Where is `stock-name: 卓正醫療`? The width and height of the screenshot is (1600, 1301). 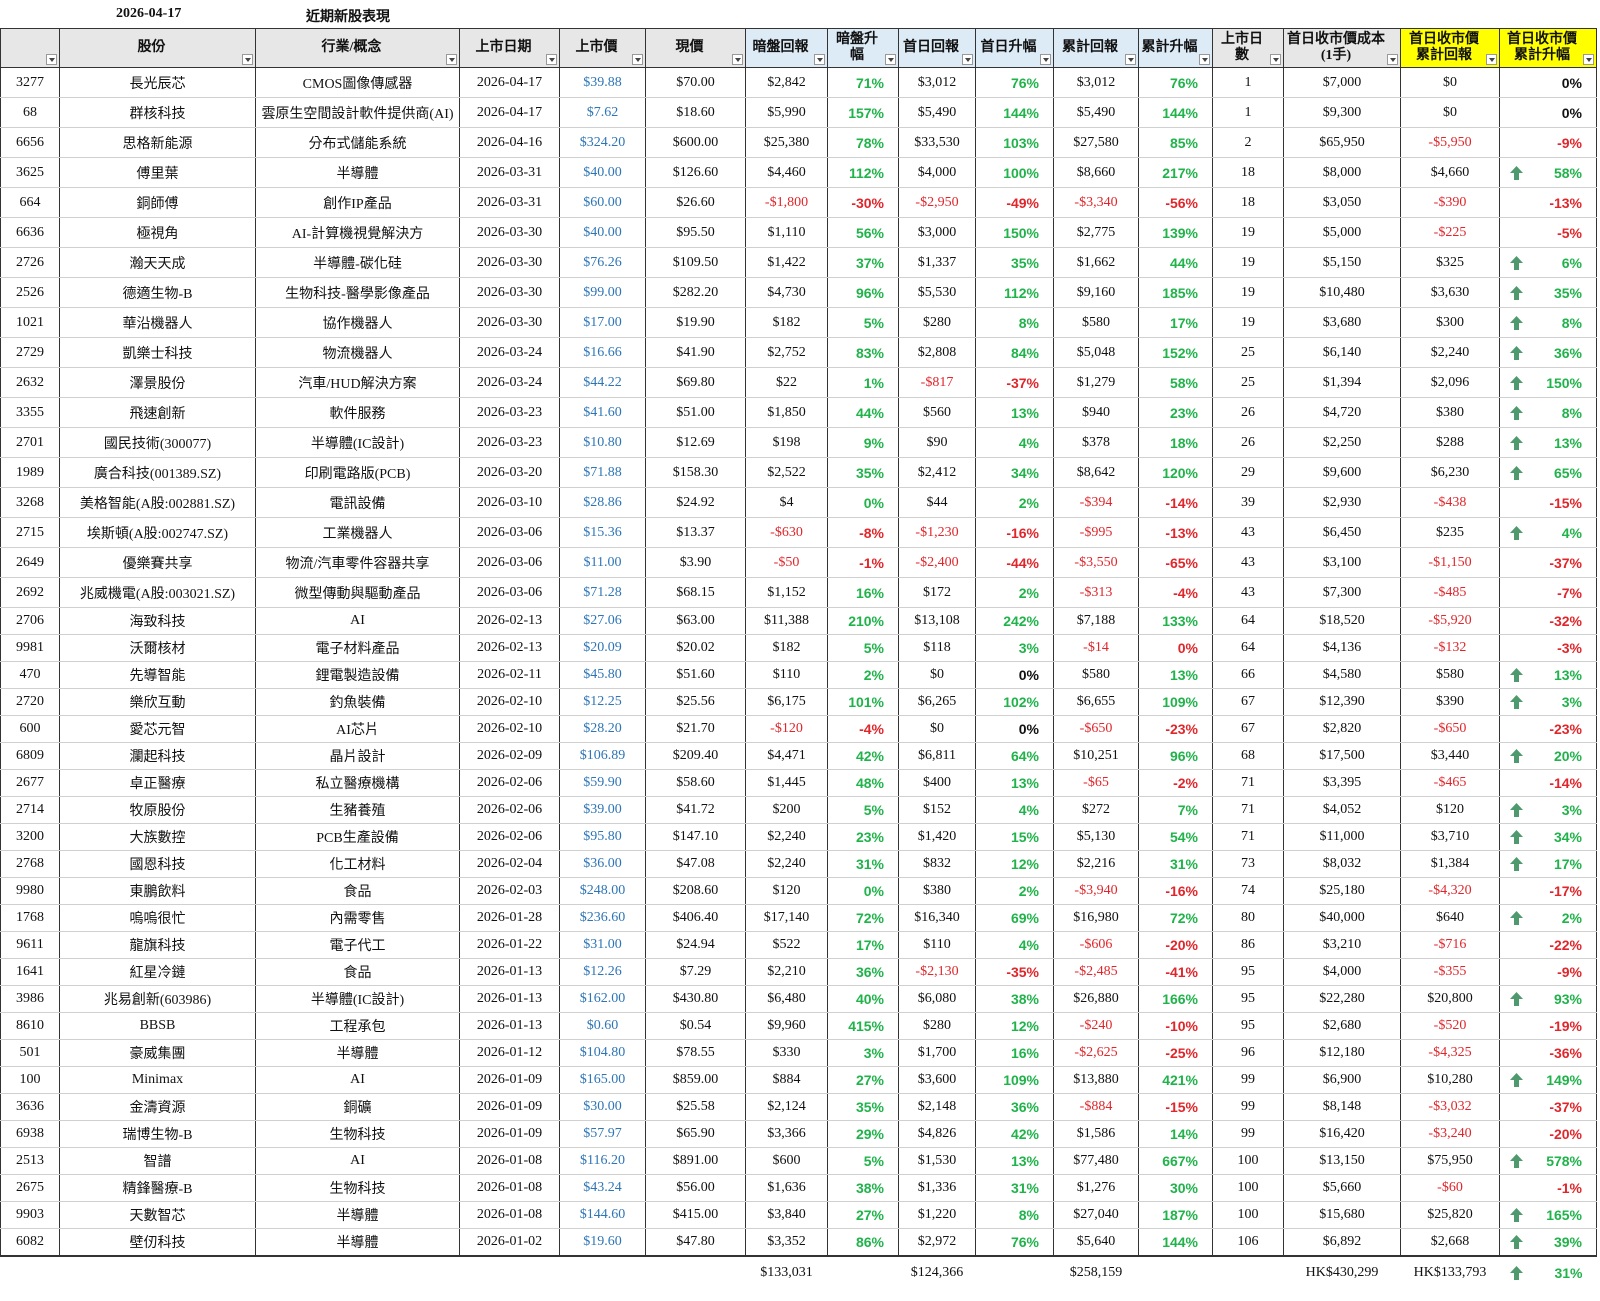
stock-name: 卓正醫療 is located at coordinates (157, 783).